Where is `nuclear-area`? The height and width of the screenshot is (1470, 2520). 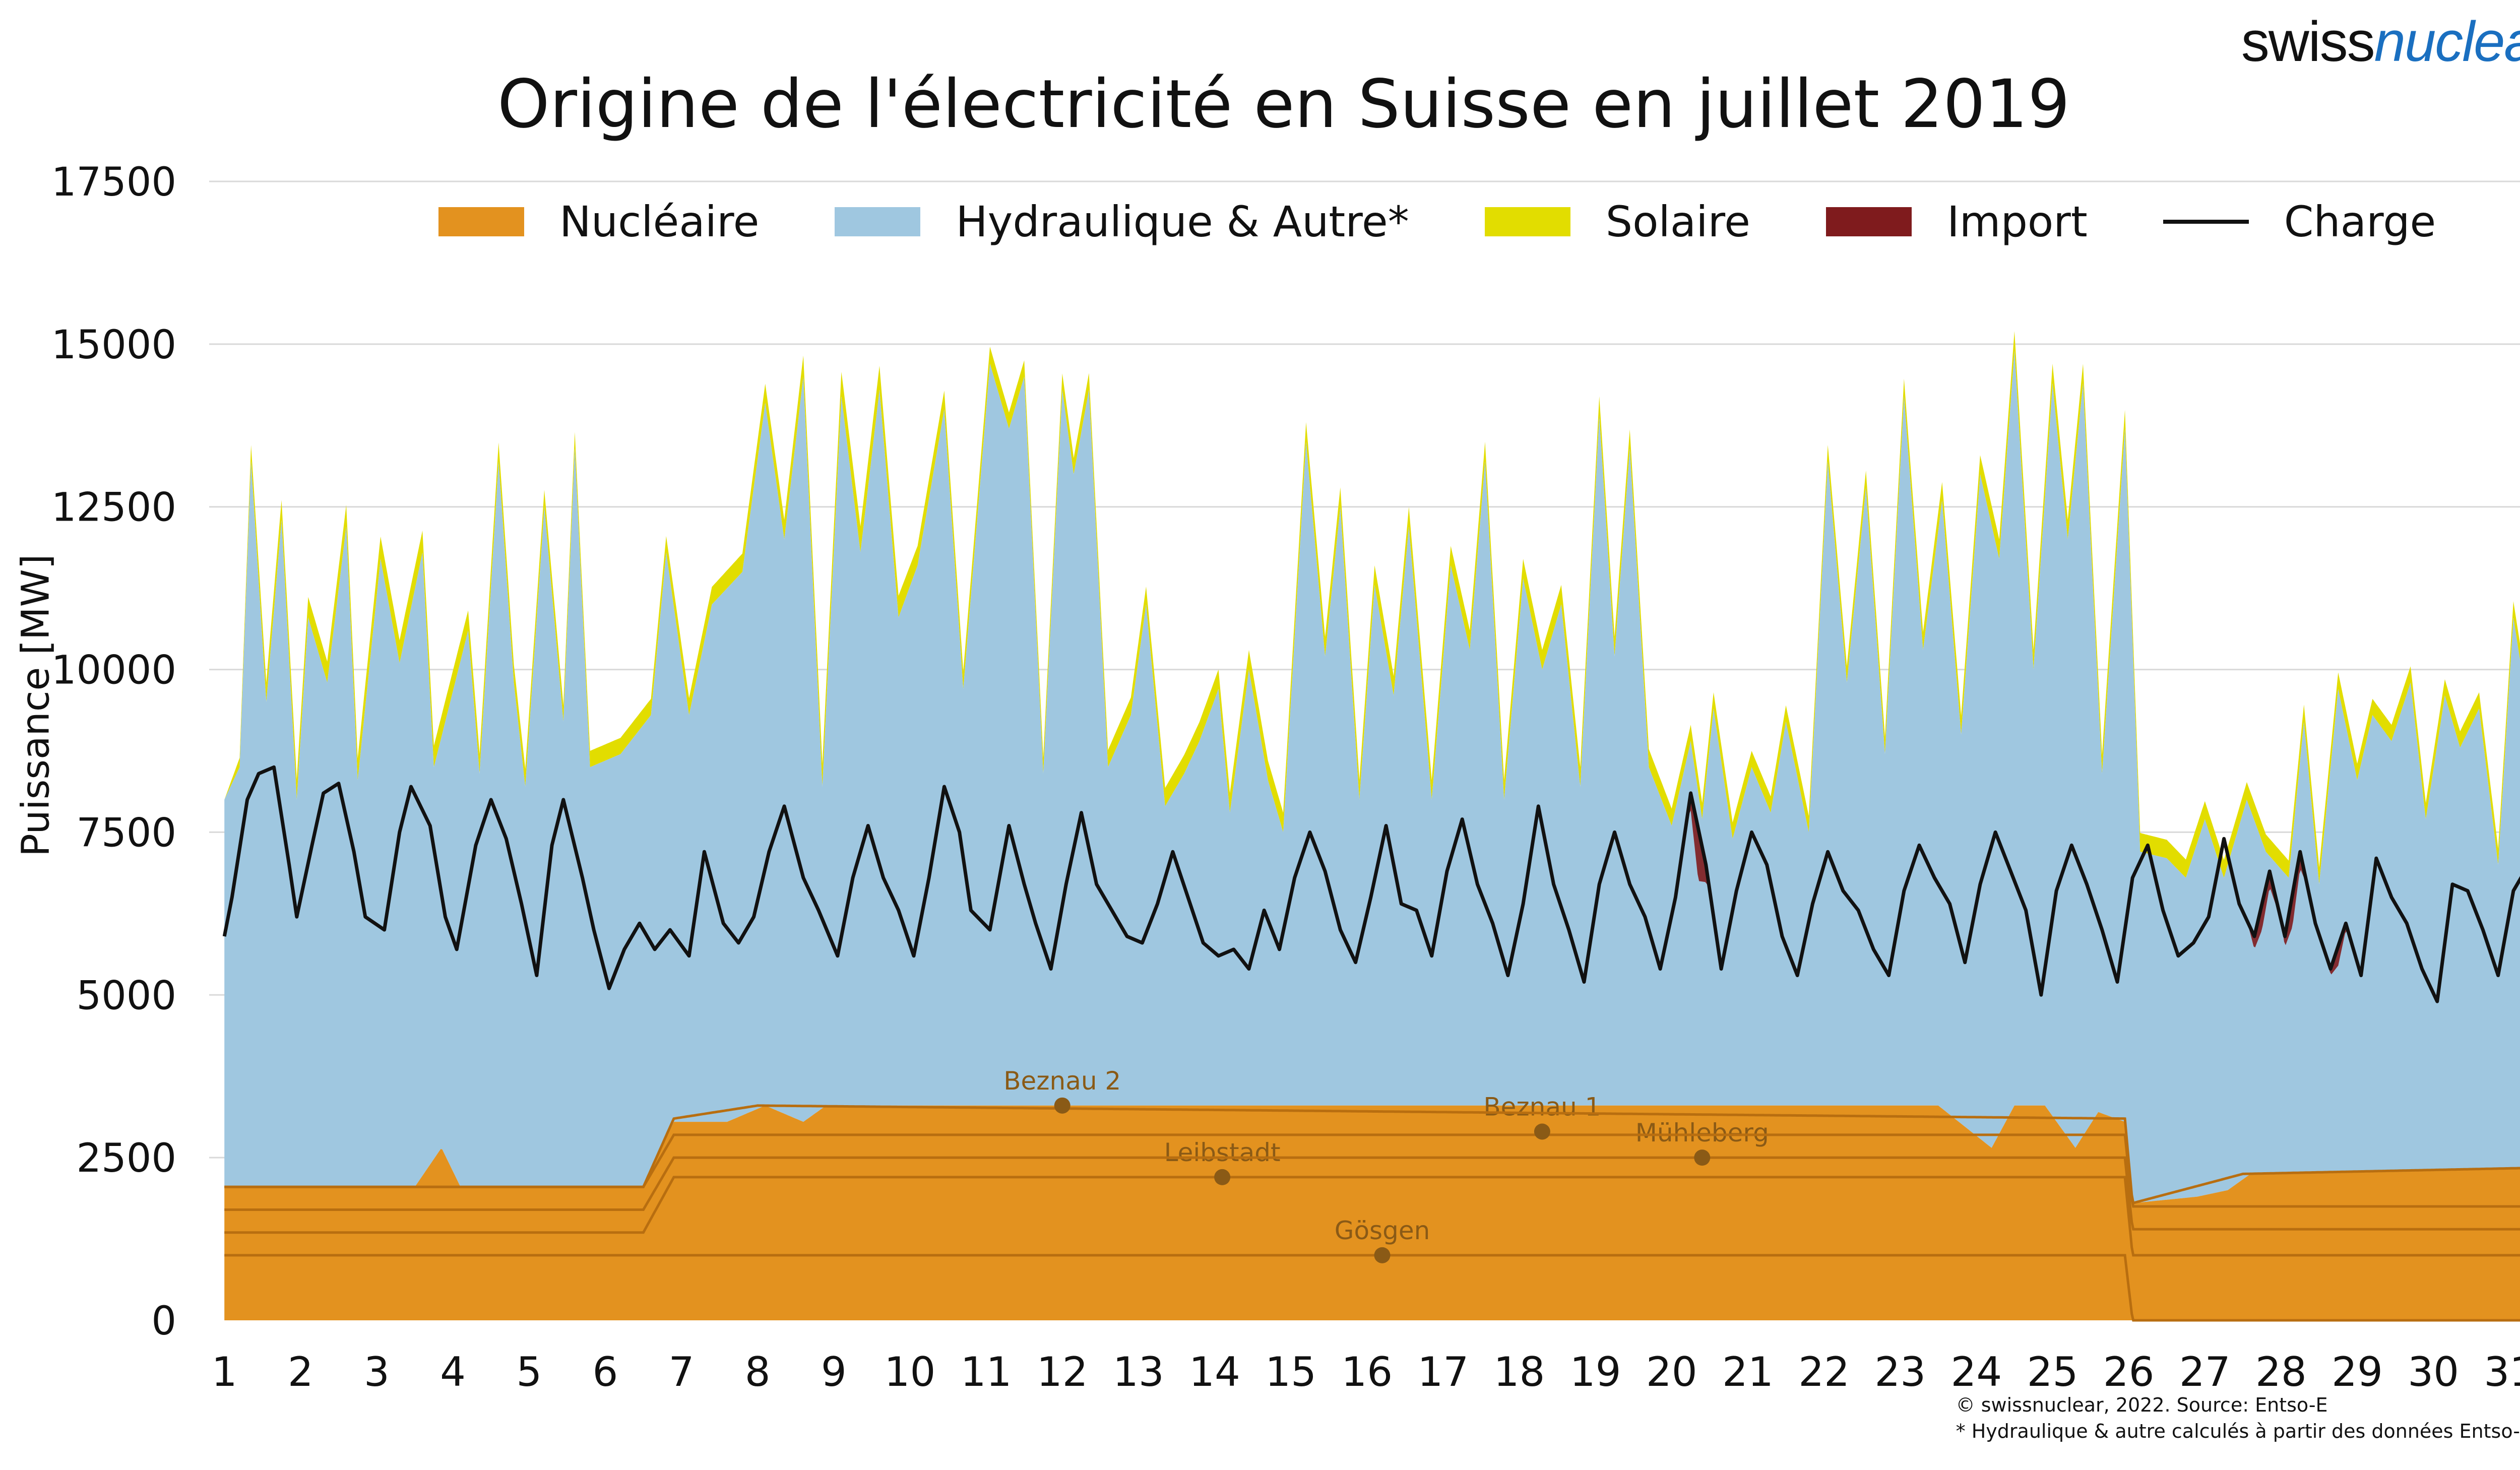 nuclear-area is located at coordinates (1372, 1212).